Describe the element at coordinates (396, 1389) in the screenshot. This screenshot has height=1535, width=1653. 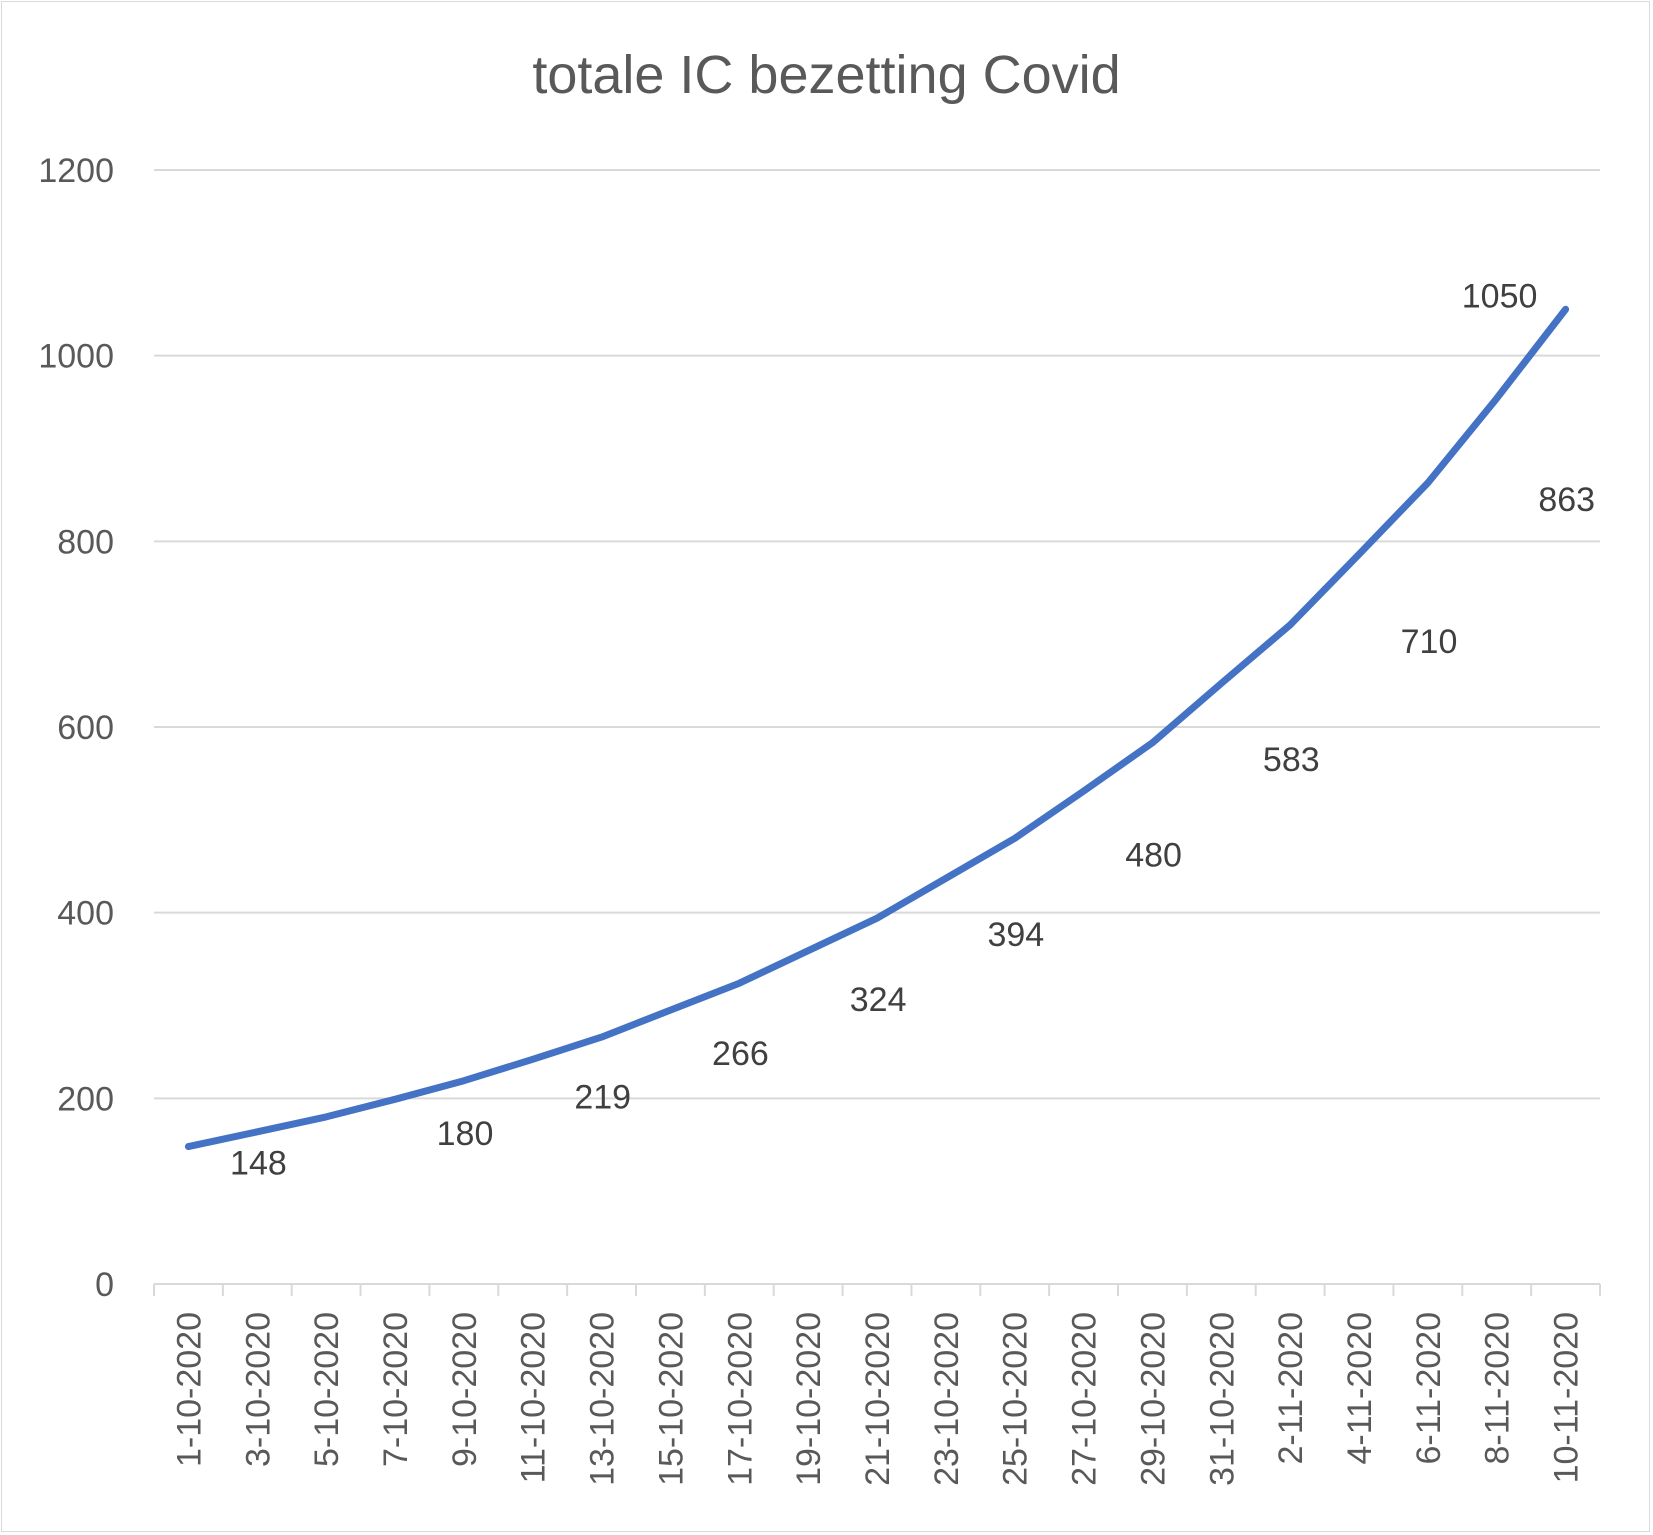
I see `x-tick-label: 7-10-2020` at that location.